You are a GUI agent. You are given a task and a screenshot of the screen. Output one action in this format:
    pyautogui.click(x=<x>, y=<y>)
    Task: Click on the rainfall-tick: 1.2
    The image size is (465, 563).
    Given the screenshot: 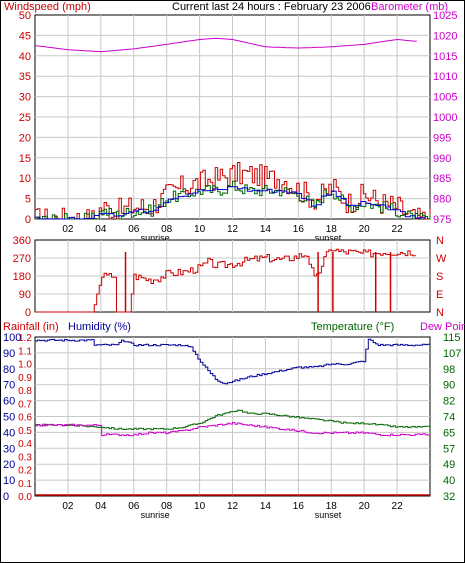 What is the action you would take?
    pyautogui.click(x=25, y=338)
    